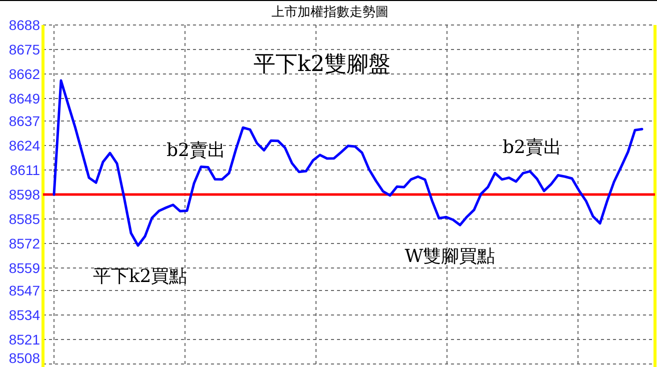  What do you see at coordinates (24, 340) in the screenshot?
I see `y-tick-label: 8521` at bounding box center [24, 340].